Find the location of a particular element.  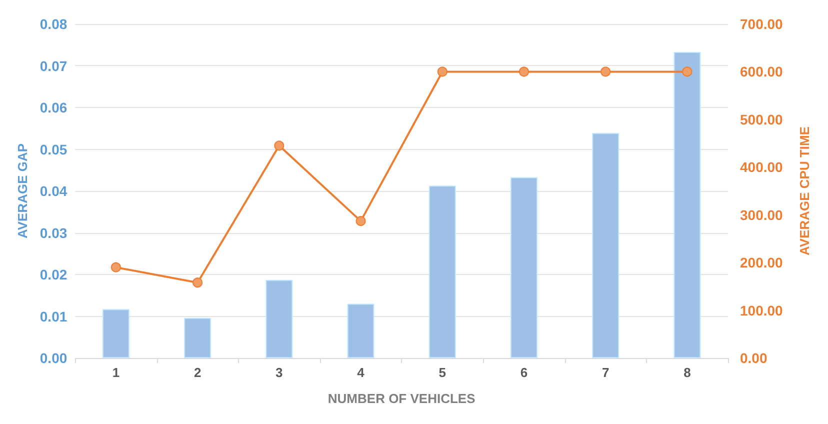

y-tick-label: 0.04 is located at coordinates (54, 191).